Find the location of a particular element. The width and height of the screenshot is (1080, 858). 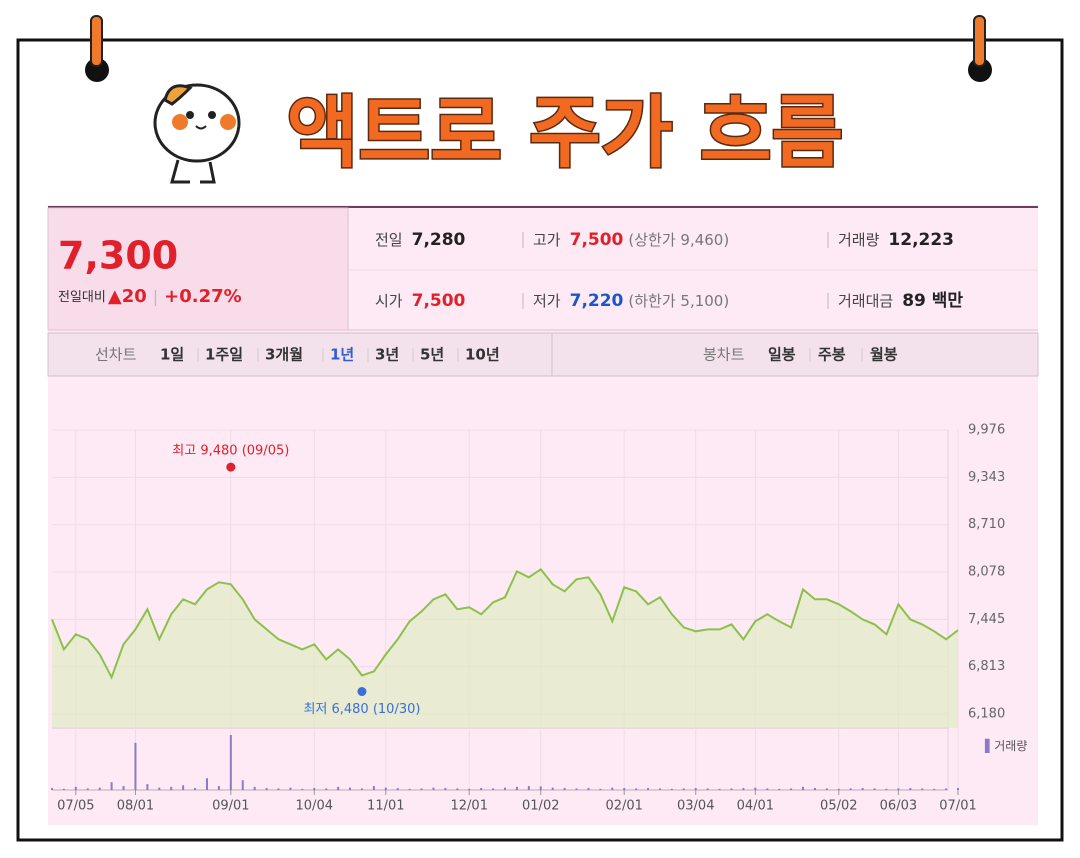

stat: 거래량 12,223 is located at coordinates (896, 240).